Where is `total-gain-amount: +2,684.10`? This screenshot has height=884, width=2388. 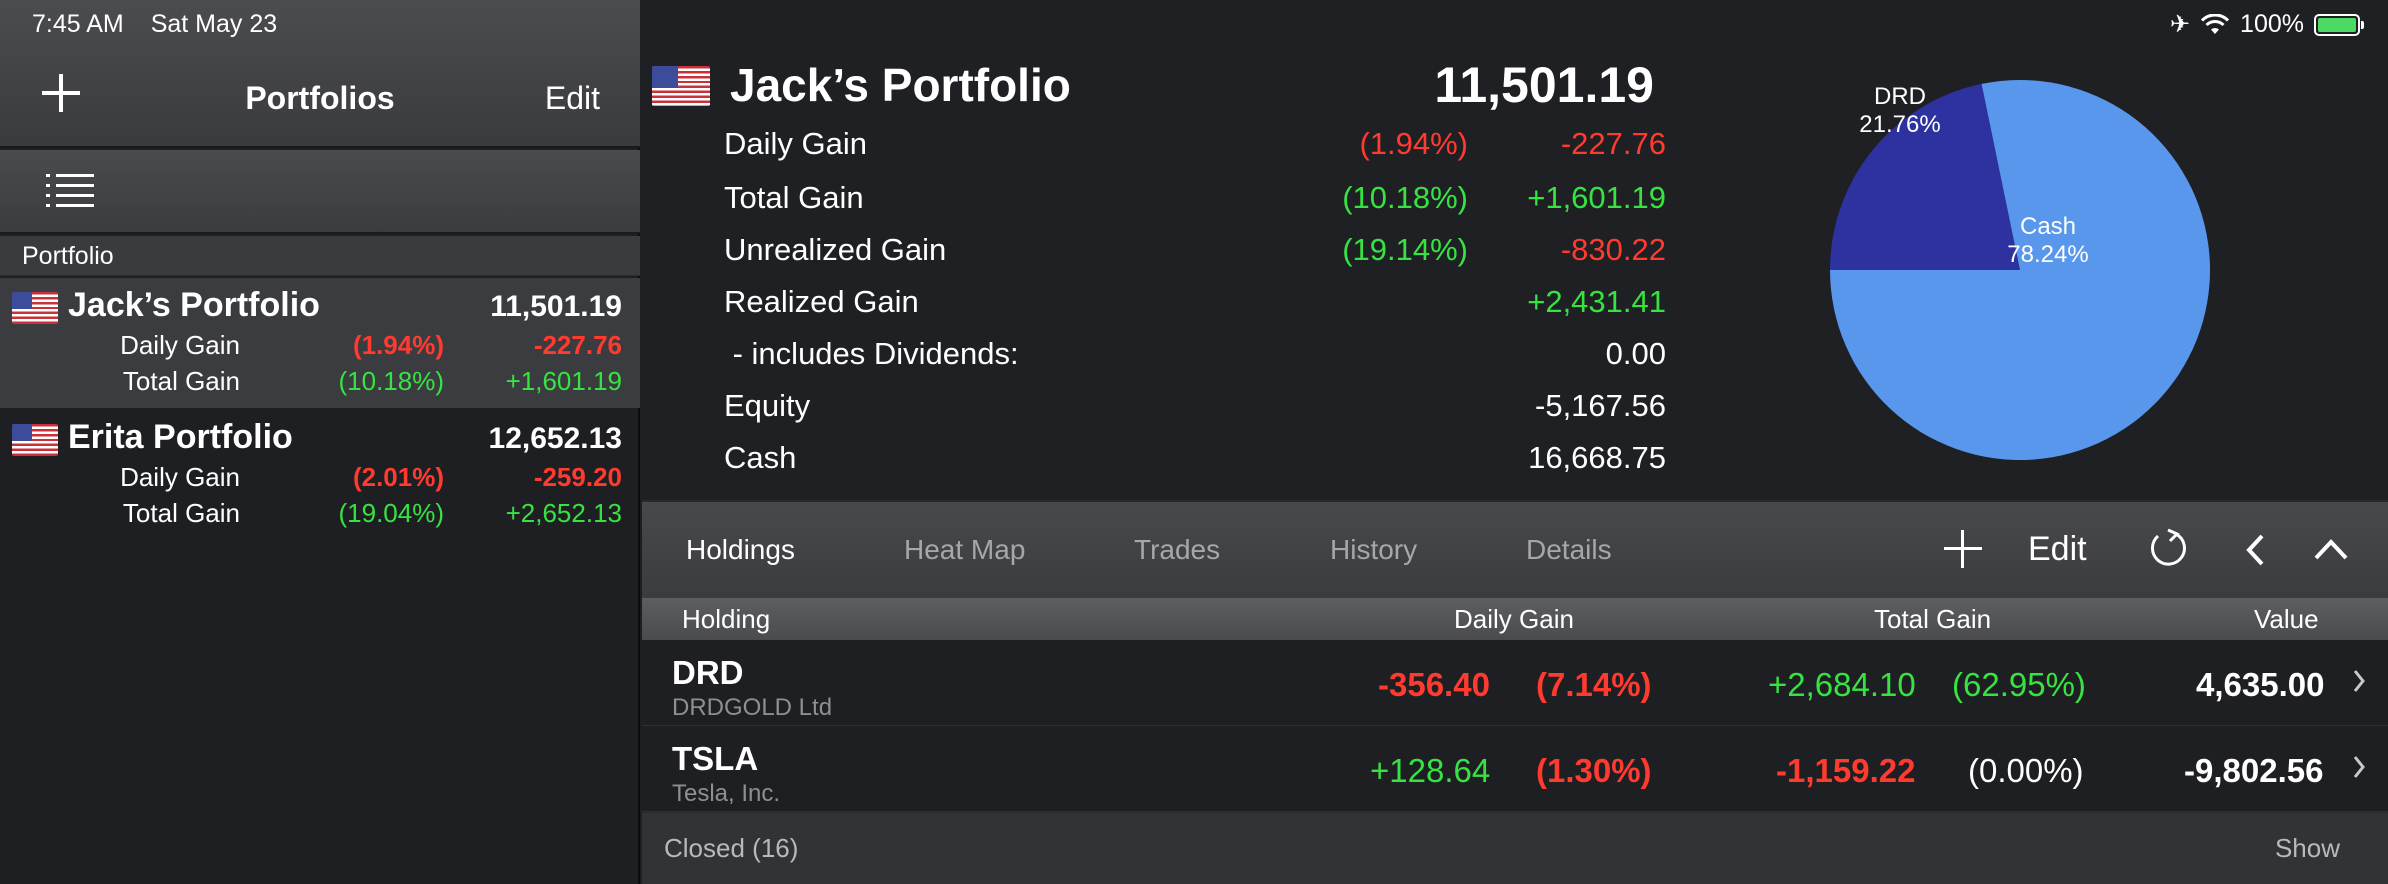
total-gain-amount: +2,684.10 is located at coordinates (1842, 684).